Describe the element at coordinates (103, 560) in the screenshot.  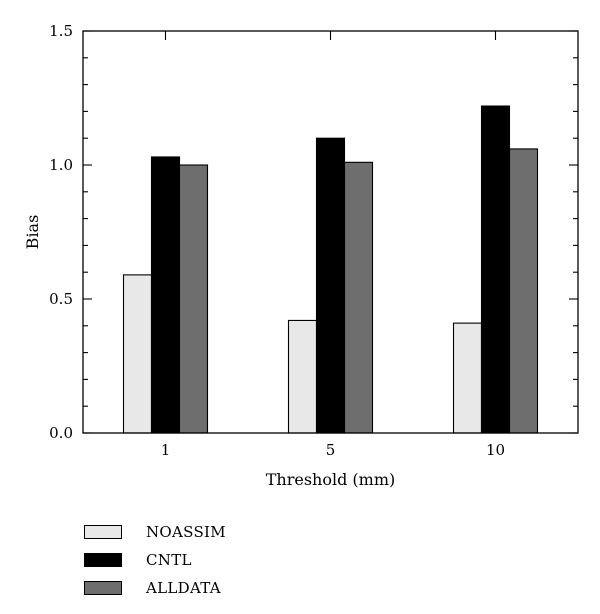
I see `legend-swatch-cntl` at that location.